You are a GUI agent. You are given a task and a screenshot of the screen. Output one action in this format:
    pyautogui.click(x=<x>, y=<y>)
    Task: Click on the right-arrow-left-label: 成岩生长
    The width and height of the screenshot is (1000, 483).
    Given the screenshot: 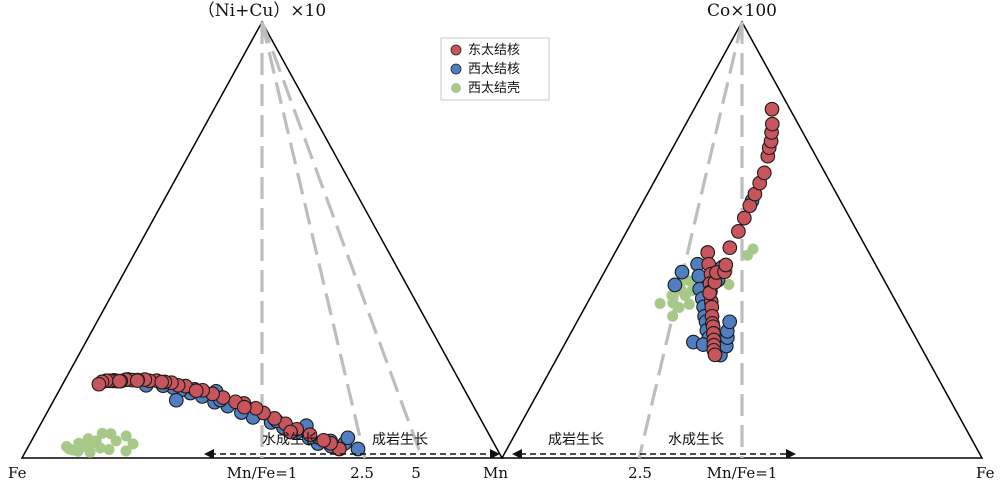 What is the action you would take?
    pyautogui.click(x=576, y=440)
    